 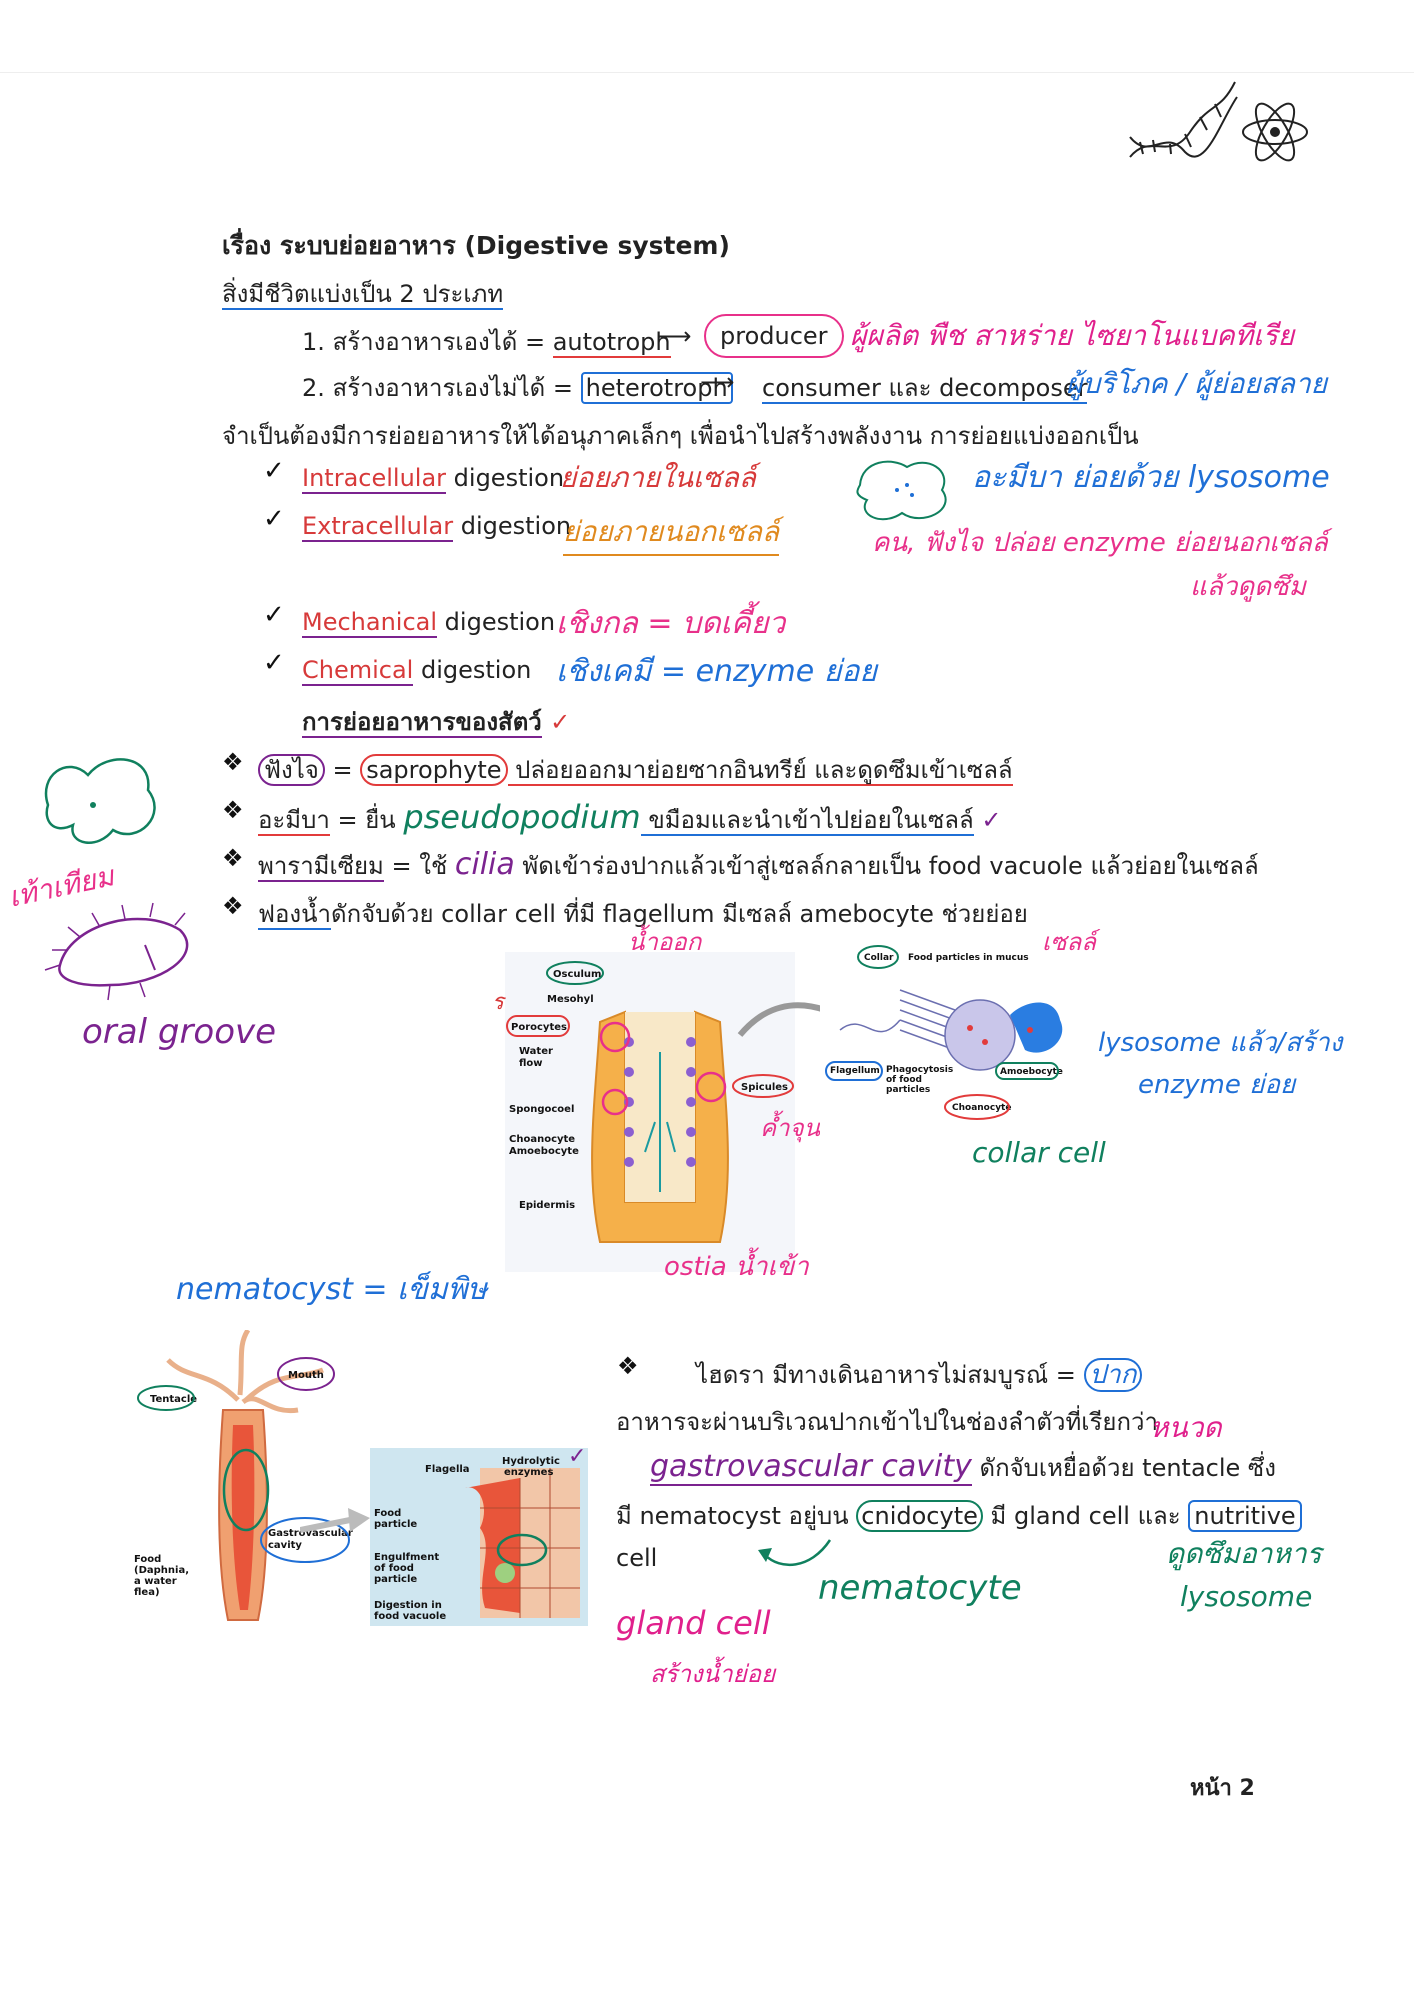 I want to click on hydra-line-5: cell, so click(x=637, y=1558).